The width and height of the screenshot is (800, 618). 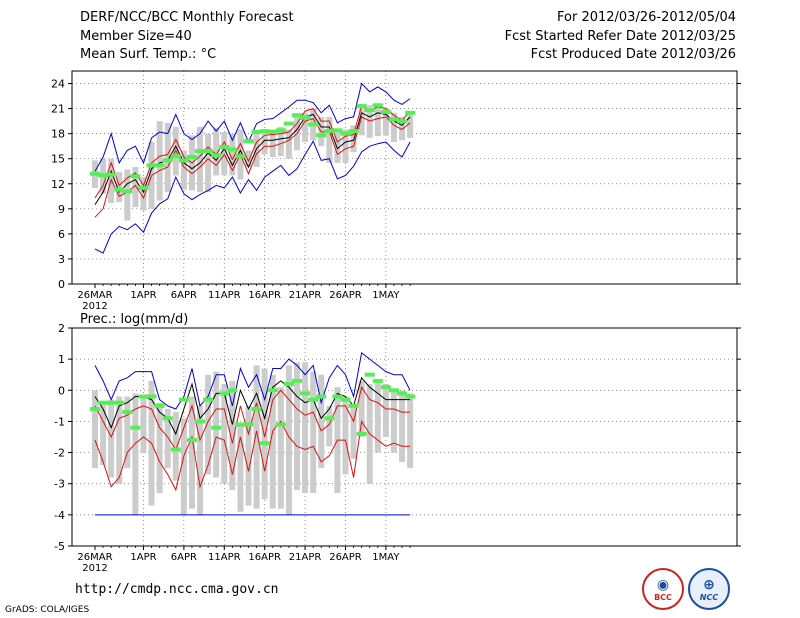 I want to click on temp-line-lower-red, so click(x=252, y=152).